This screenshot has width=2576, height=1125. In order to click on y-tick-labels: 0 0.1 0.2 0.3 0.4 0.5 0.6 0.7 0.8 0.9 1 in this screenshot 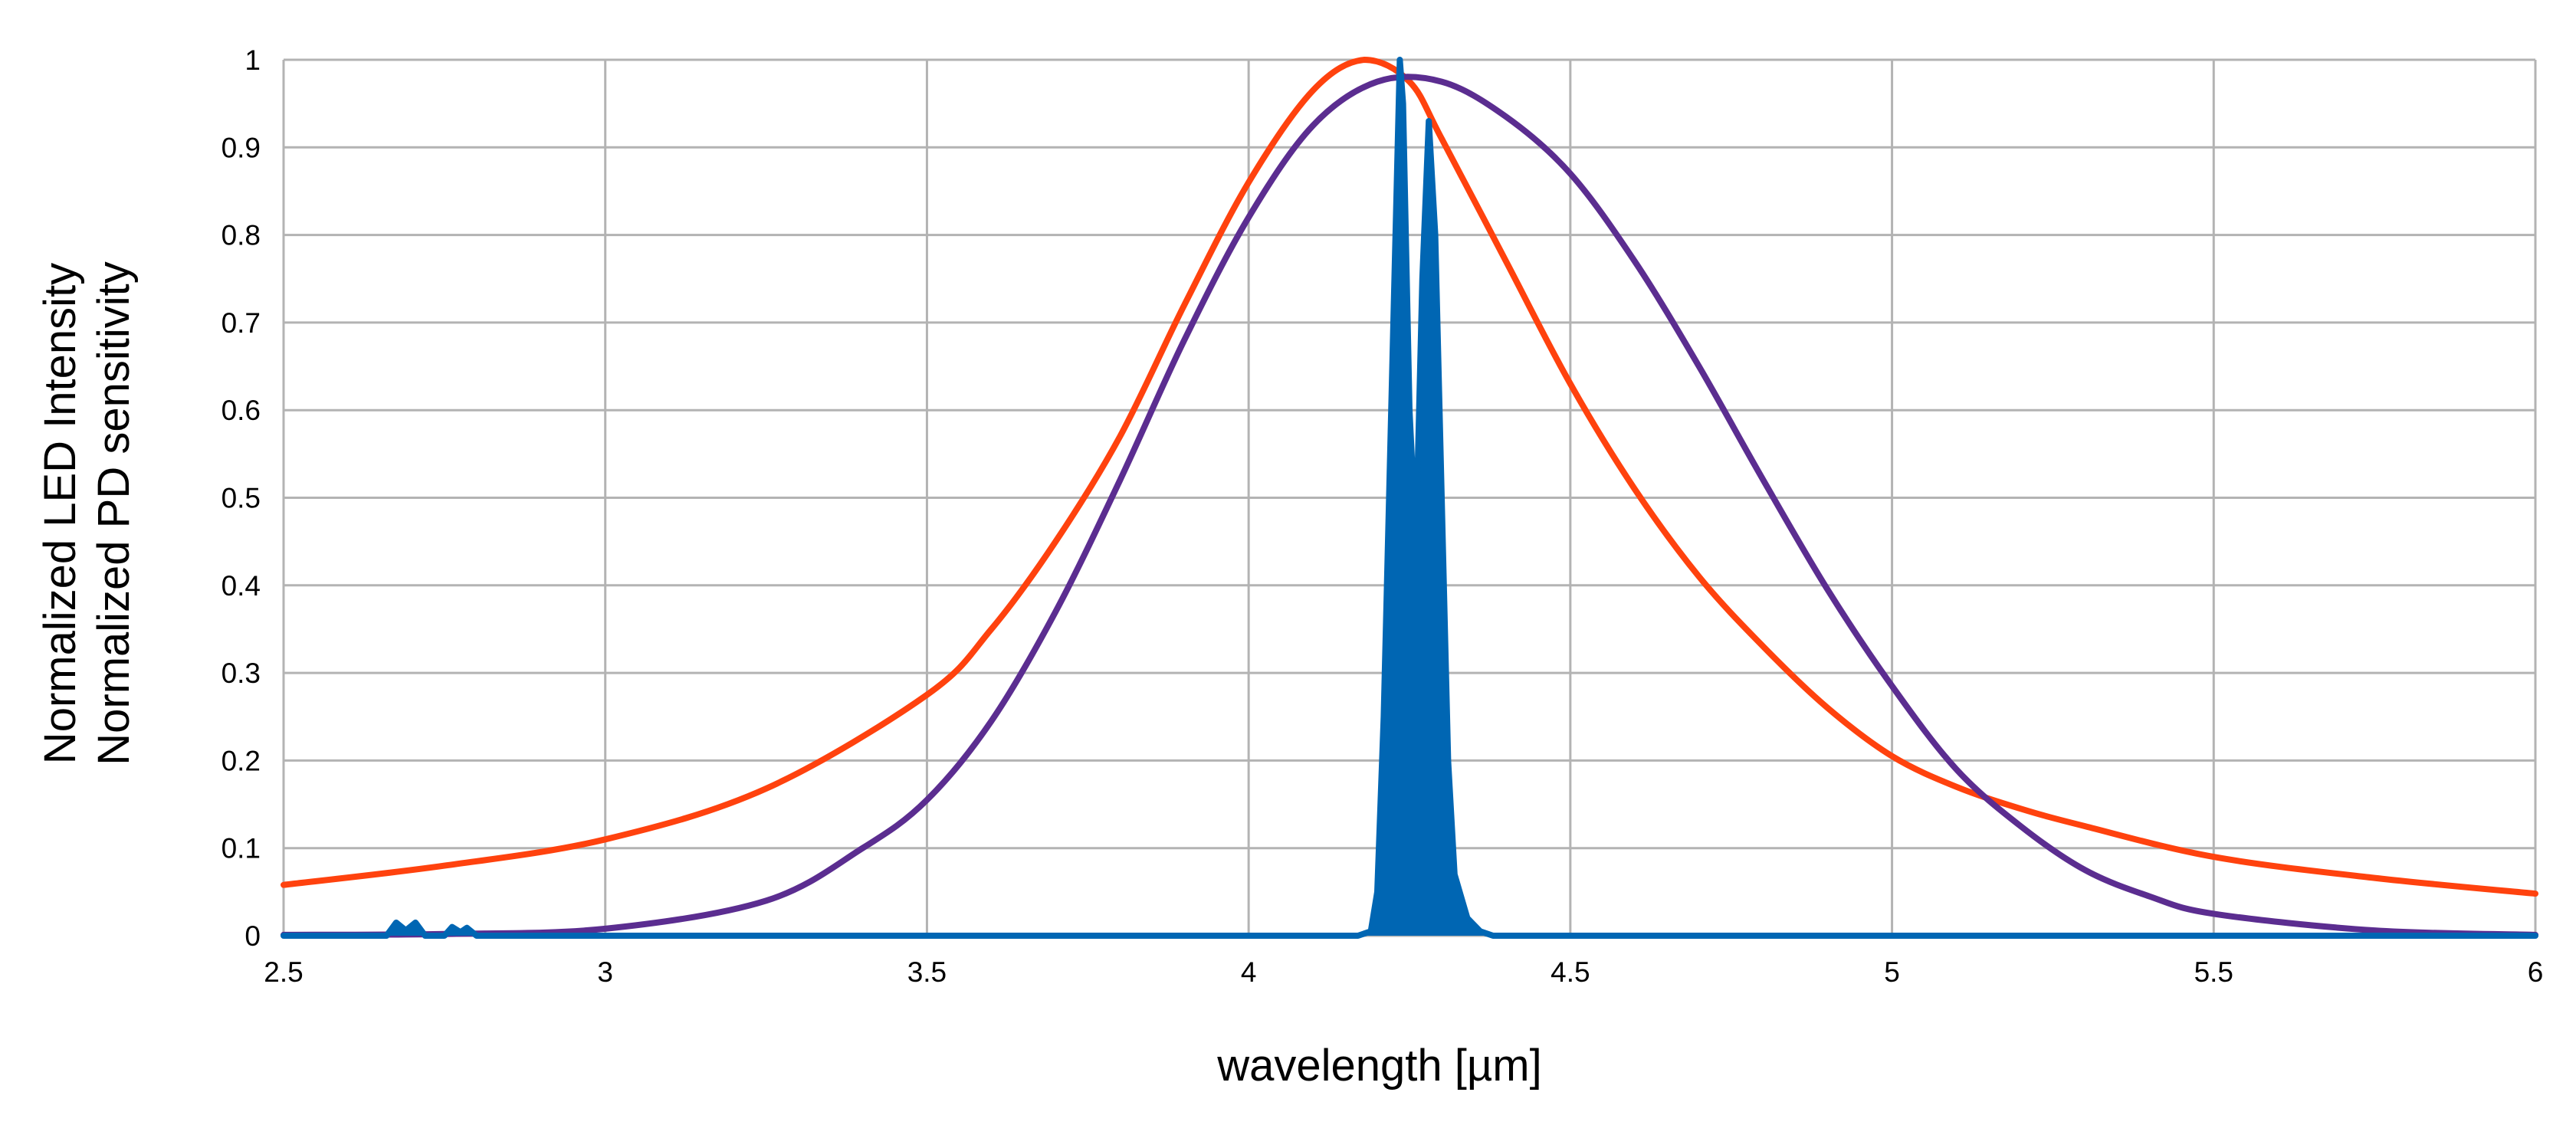, I will do `click(241, 498)`.